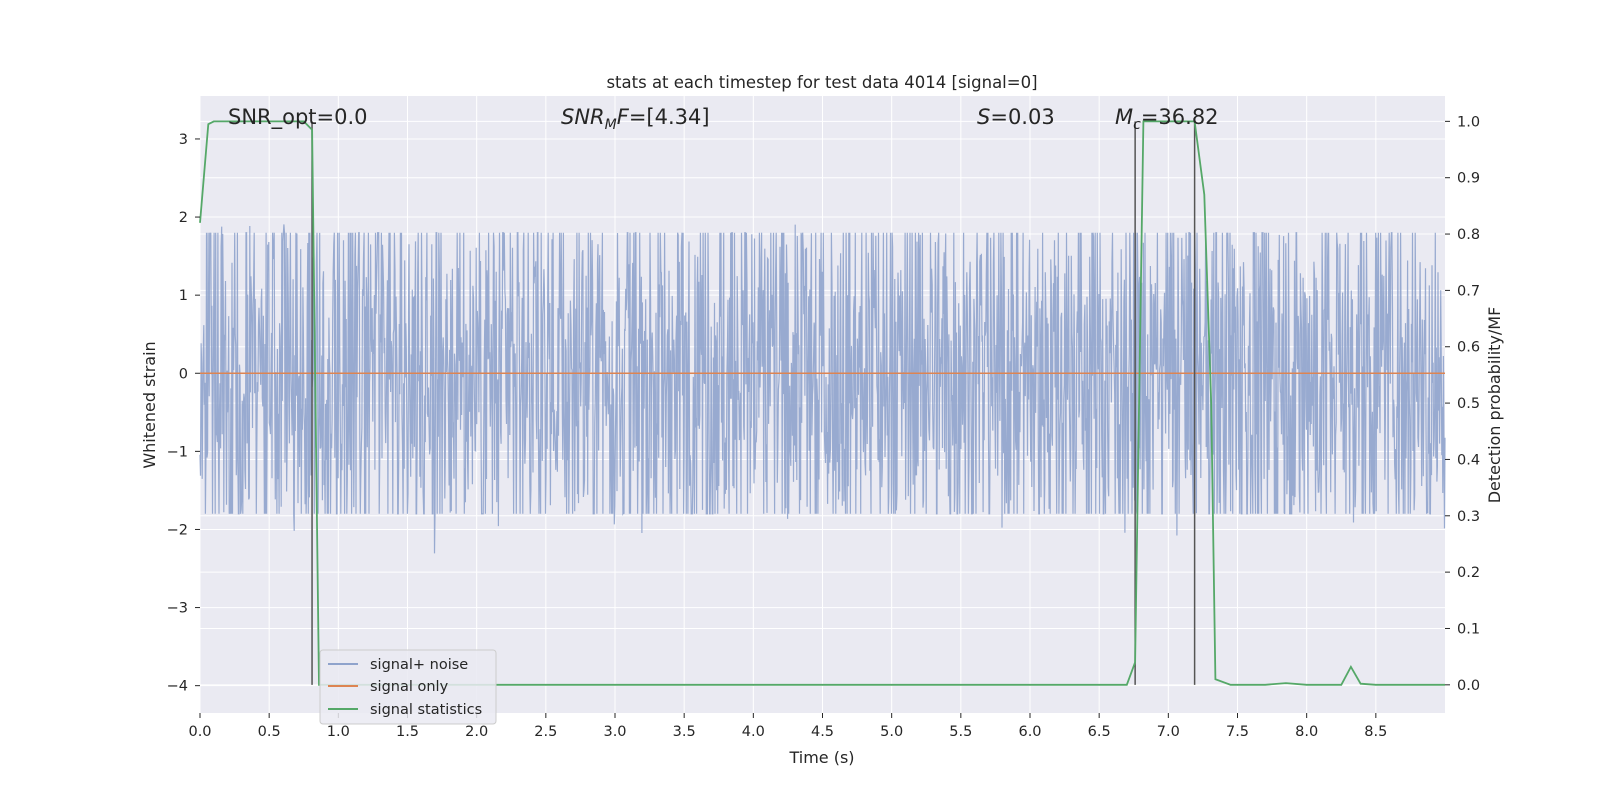 This screenshot has width=1600, height=800. Describe the element at coordinates (623, 117) in the screenshot. I see `snr-mf-mid: F` at that location.